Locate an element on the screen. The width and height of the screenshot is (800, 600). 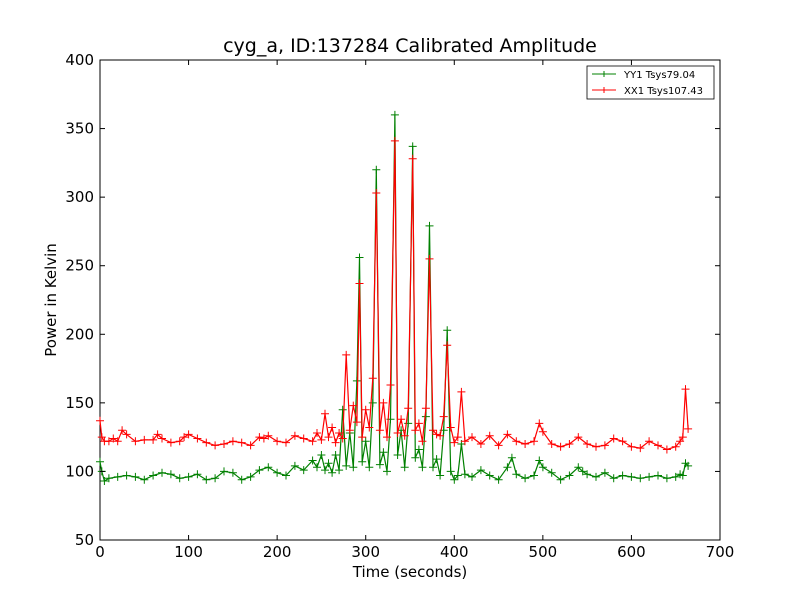
y-tick-labels: 50 100 150 200 250 300 350 400 is located at coordinates (79, 300).